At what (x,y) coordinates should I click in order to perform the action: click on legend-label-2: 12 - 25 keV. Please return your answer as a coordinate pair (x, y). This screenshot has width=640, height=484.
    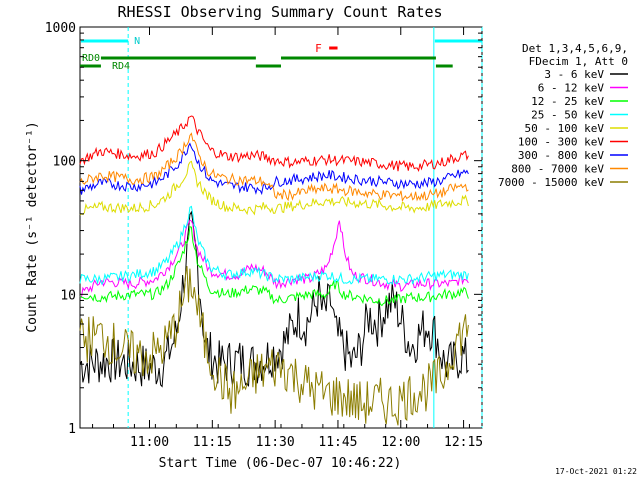
    Looking at the image, I should click on (567, 101).